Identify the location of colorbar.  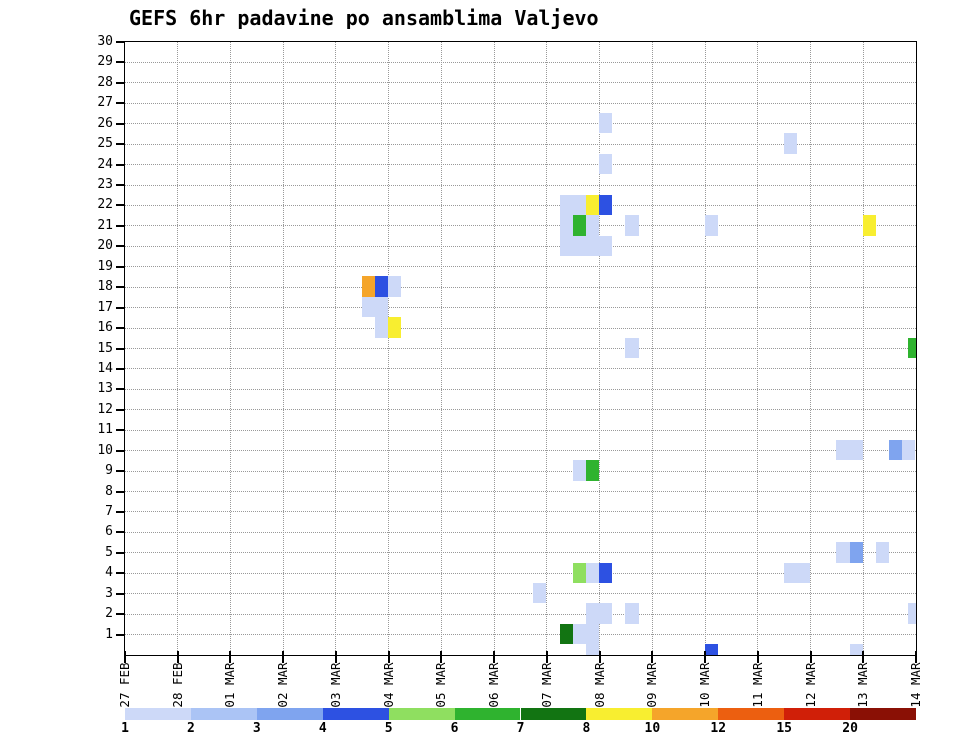
(520, 714).